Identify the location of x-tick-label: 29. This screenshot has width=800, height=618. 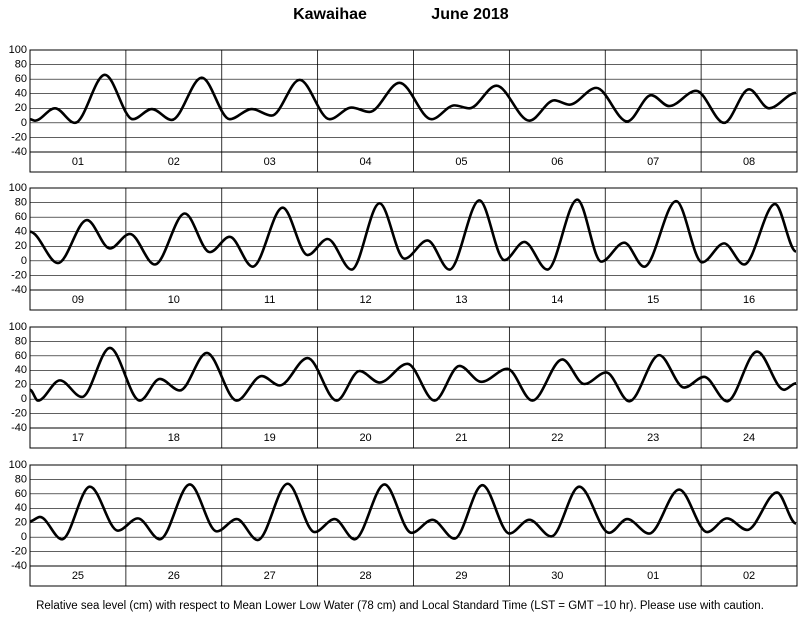
(461, 576).